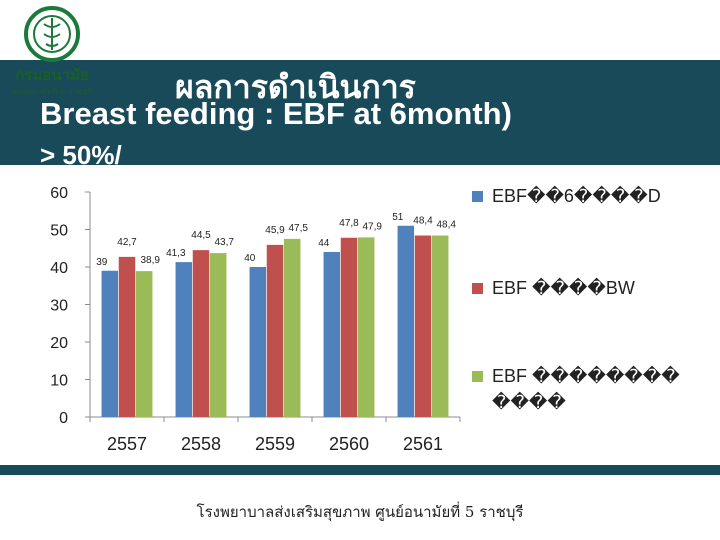 The width and height of the screenshot is (720, 540). What do you see at coordinates (59, 306) in the screenshot?
I see `y-tick-label: 30` at bounding box center [59, 306].